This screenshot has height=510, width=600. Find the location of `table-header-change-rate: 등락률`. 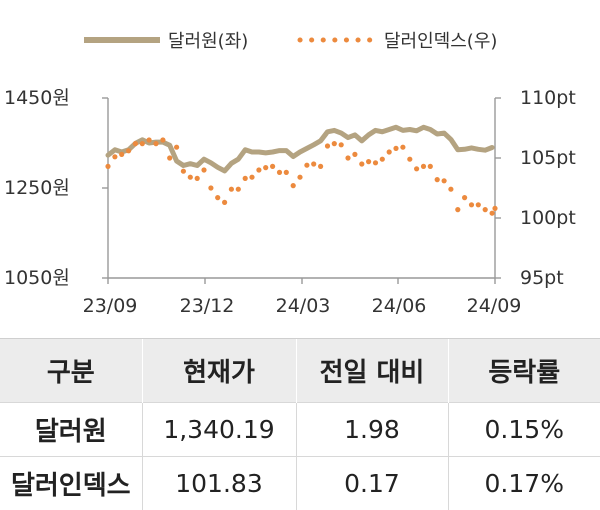

table-header-change-rate: 등락률 is located at coordinates (524, 371).